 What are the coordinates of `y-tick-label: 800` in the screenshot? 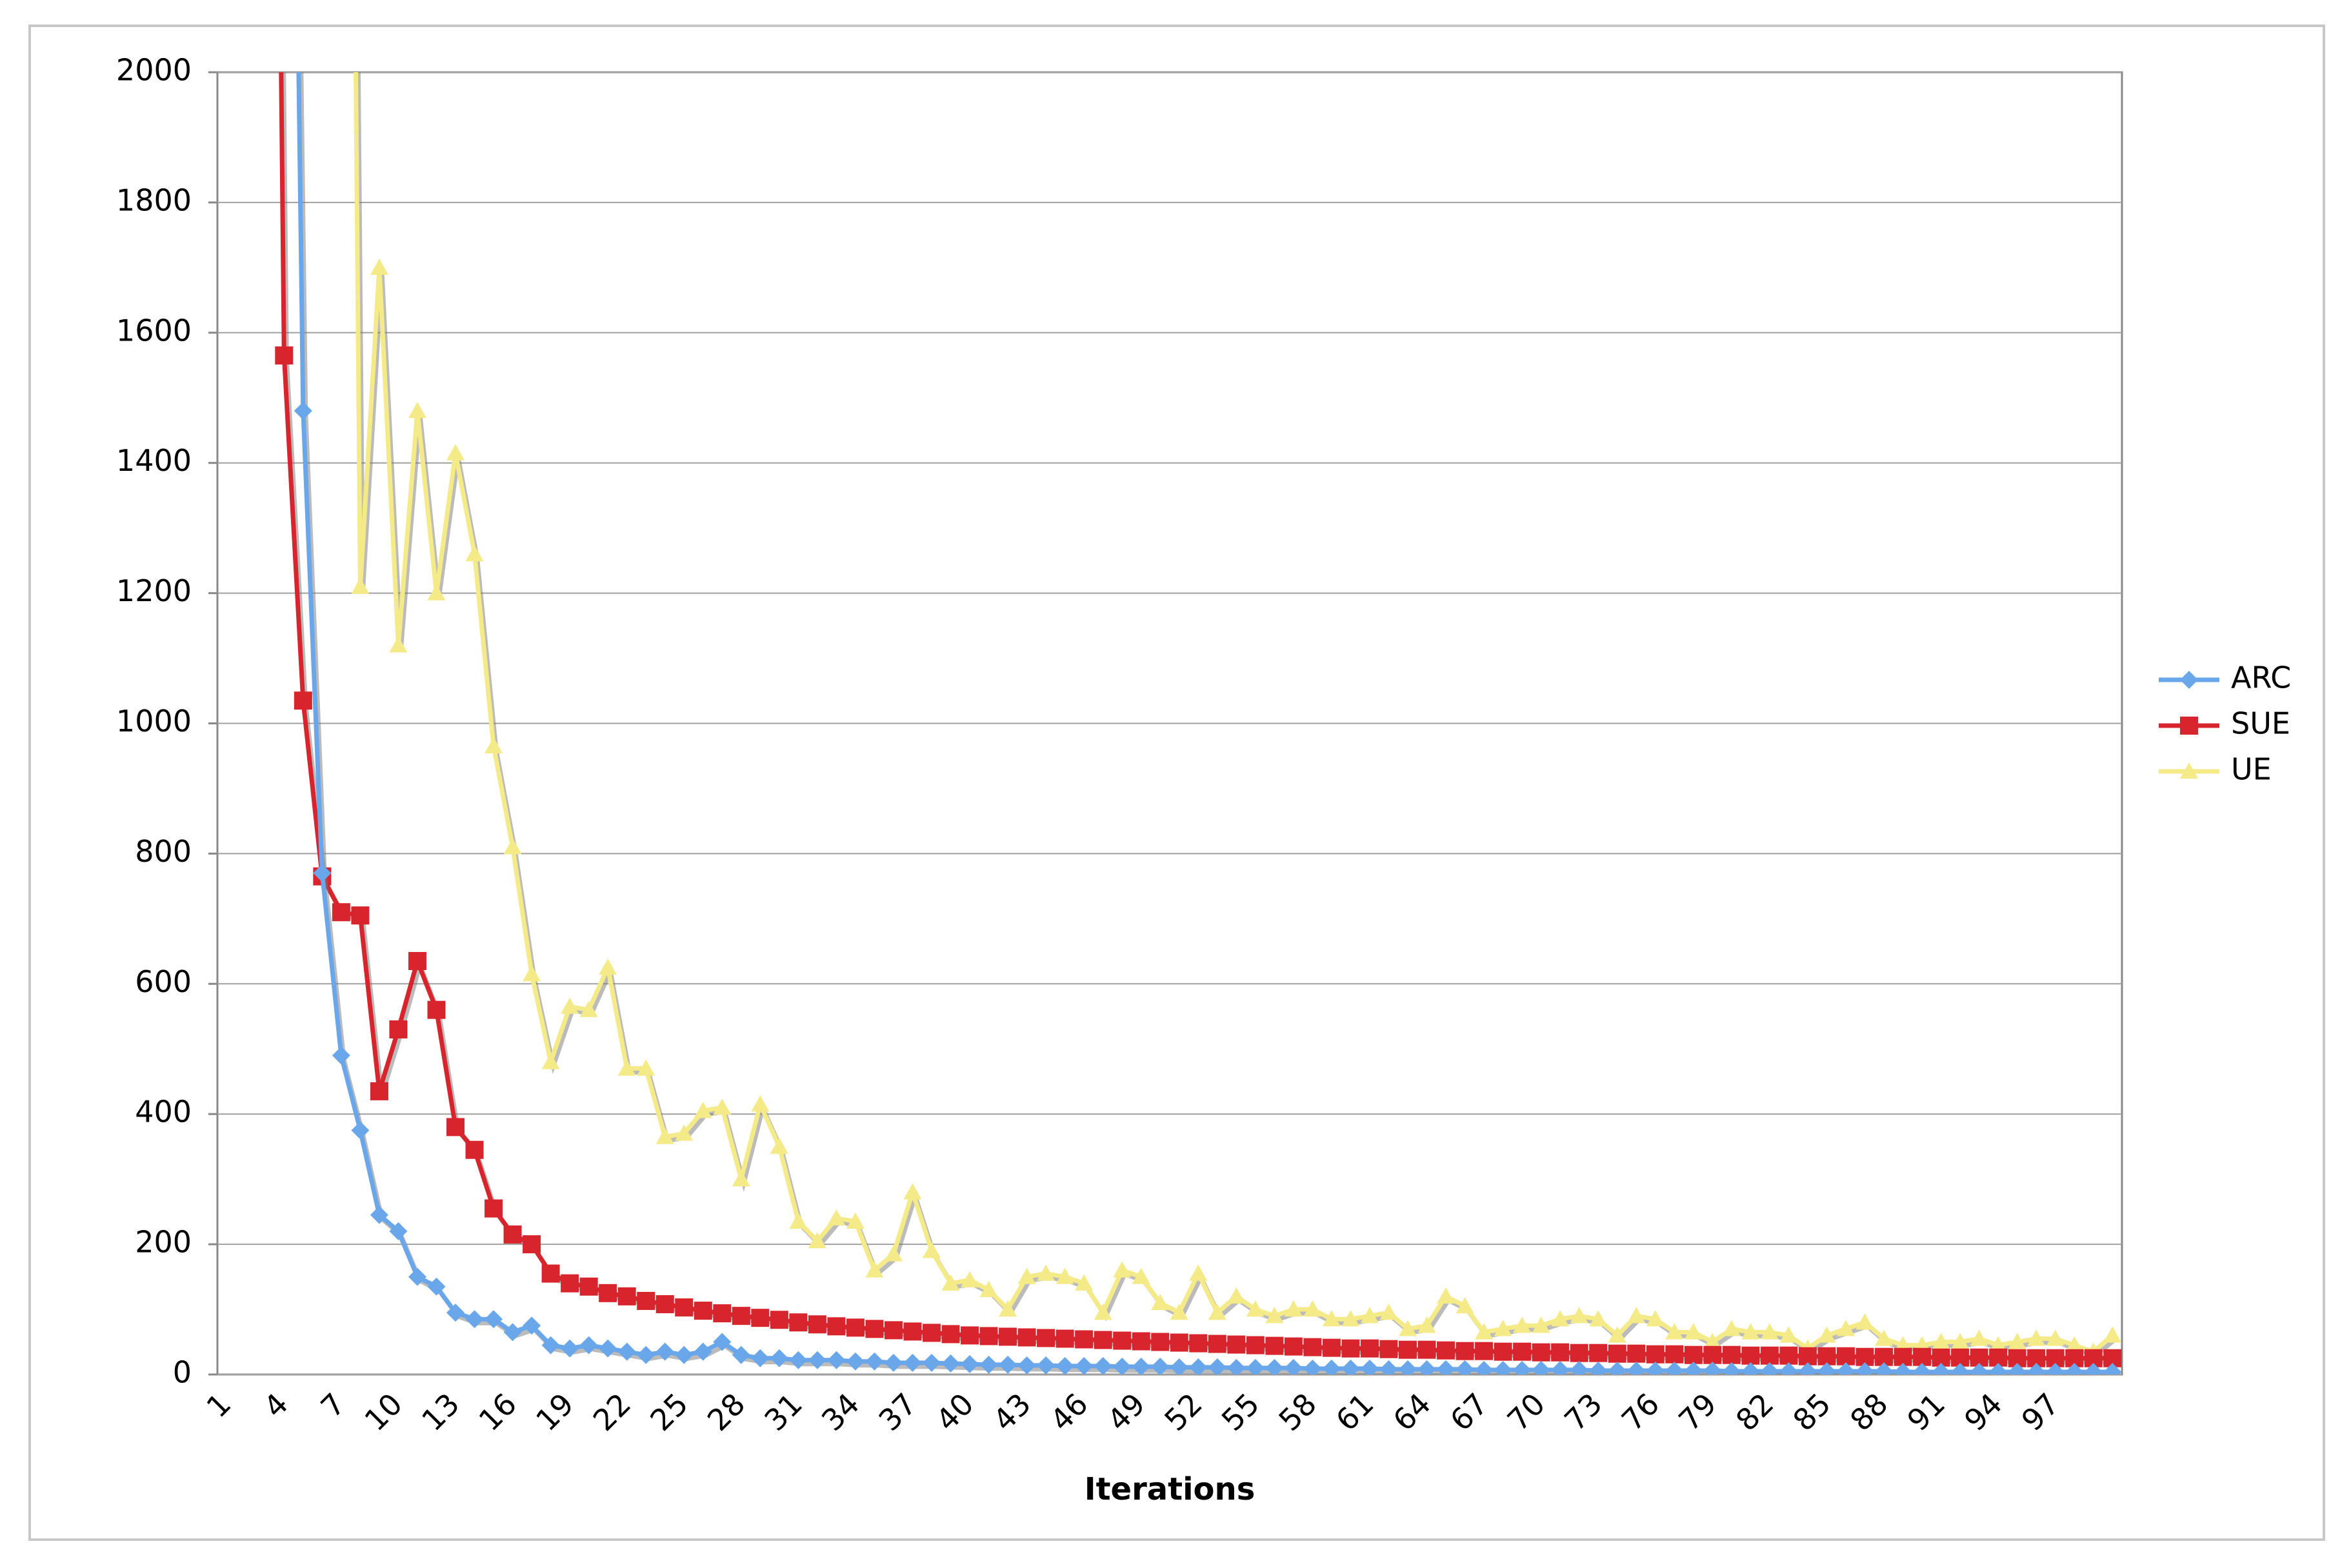 It's located at (163, 852).